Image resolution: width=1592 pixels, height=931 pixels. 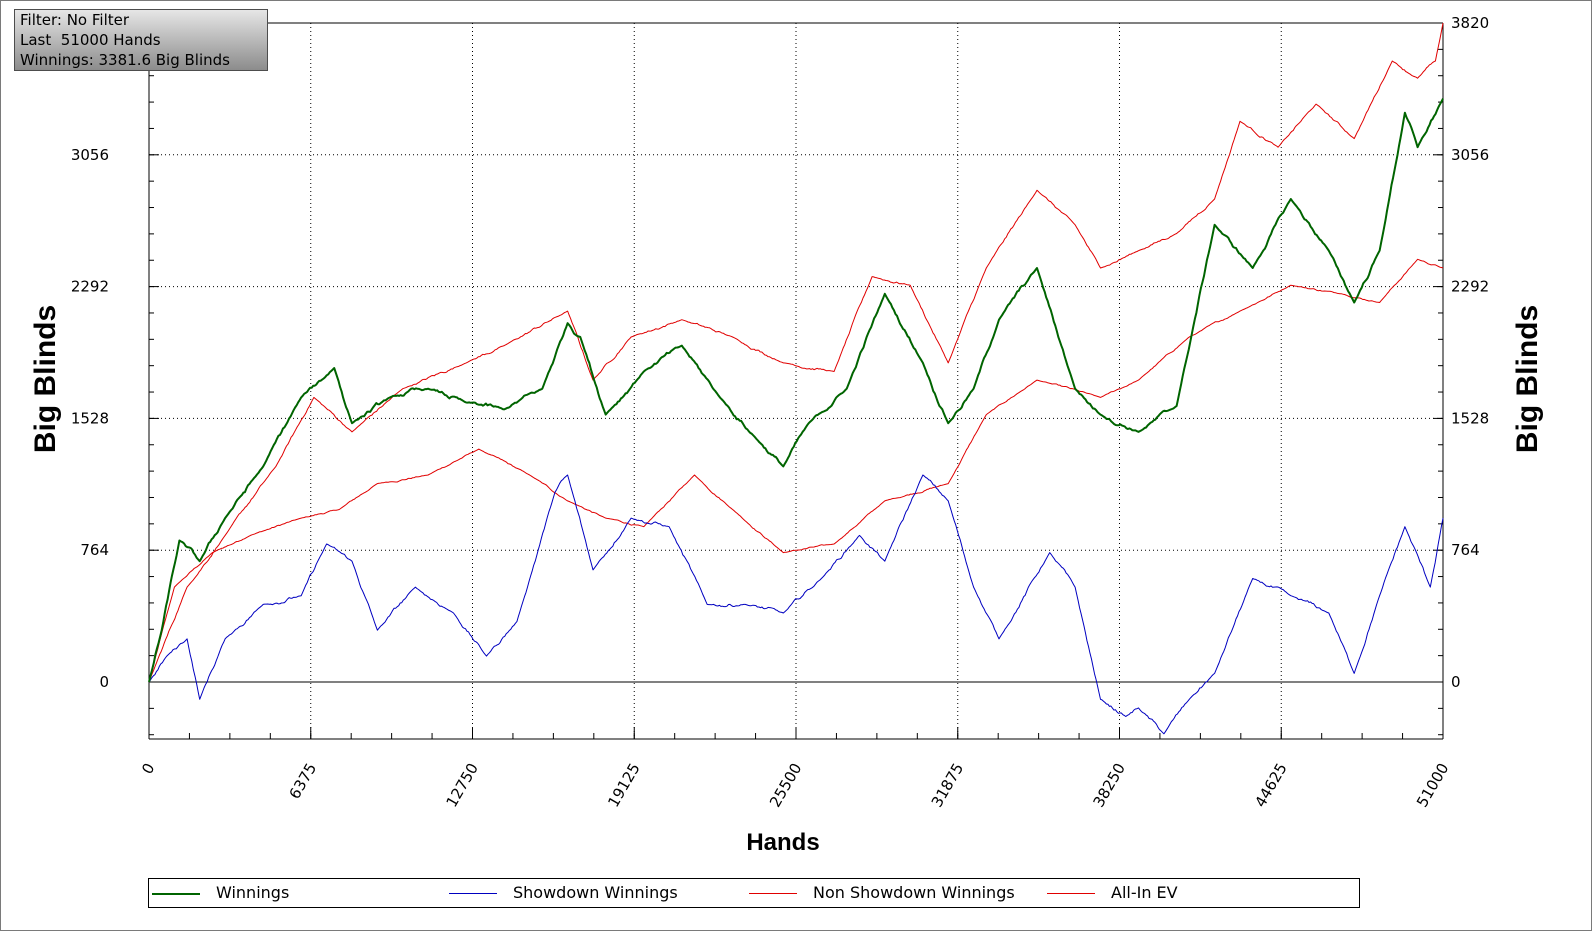 I want to click on legend-label-winnings: Winnings, so click(x=253, y=892).